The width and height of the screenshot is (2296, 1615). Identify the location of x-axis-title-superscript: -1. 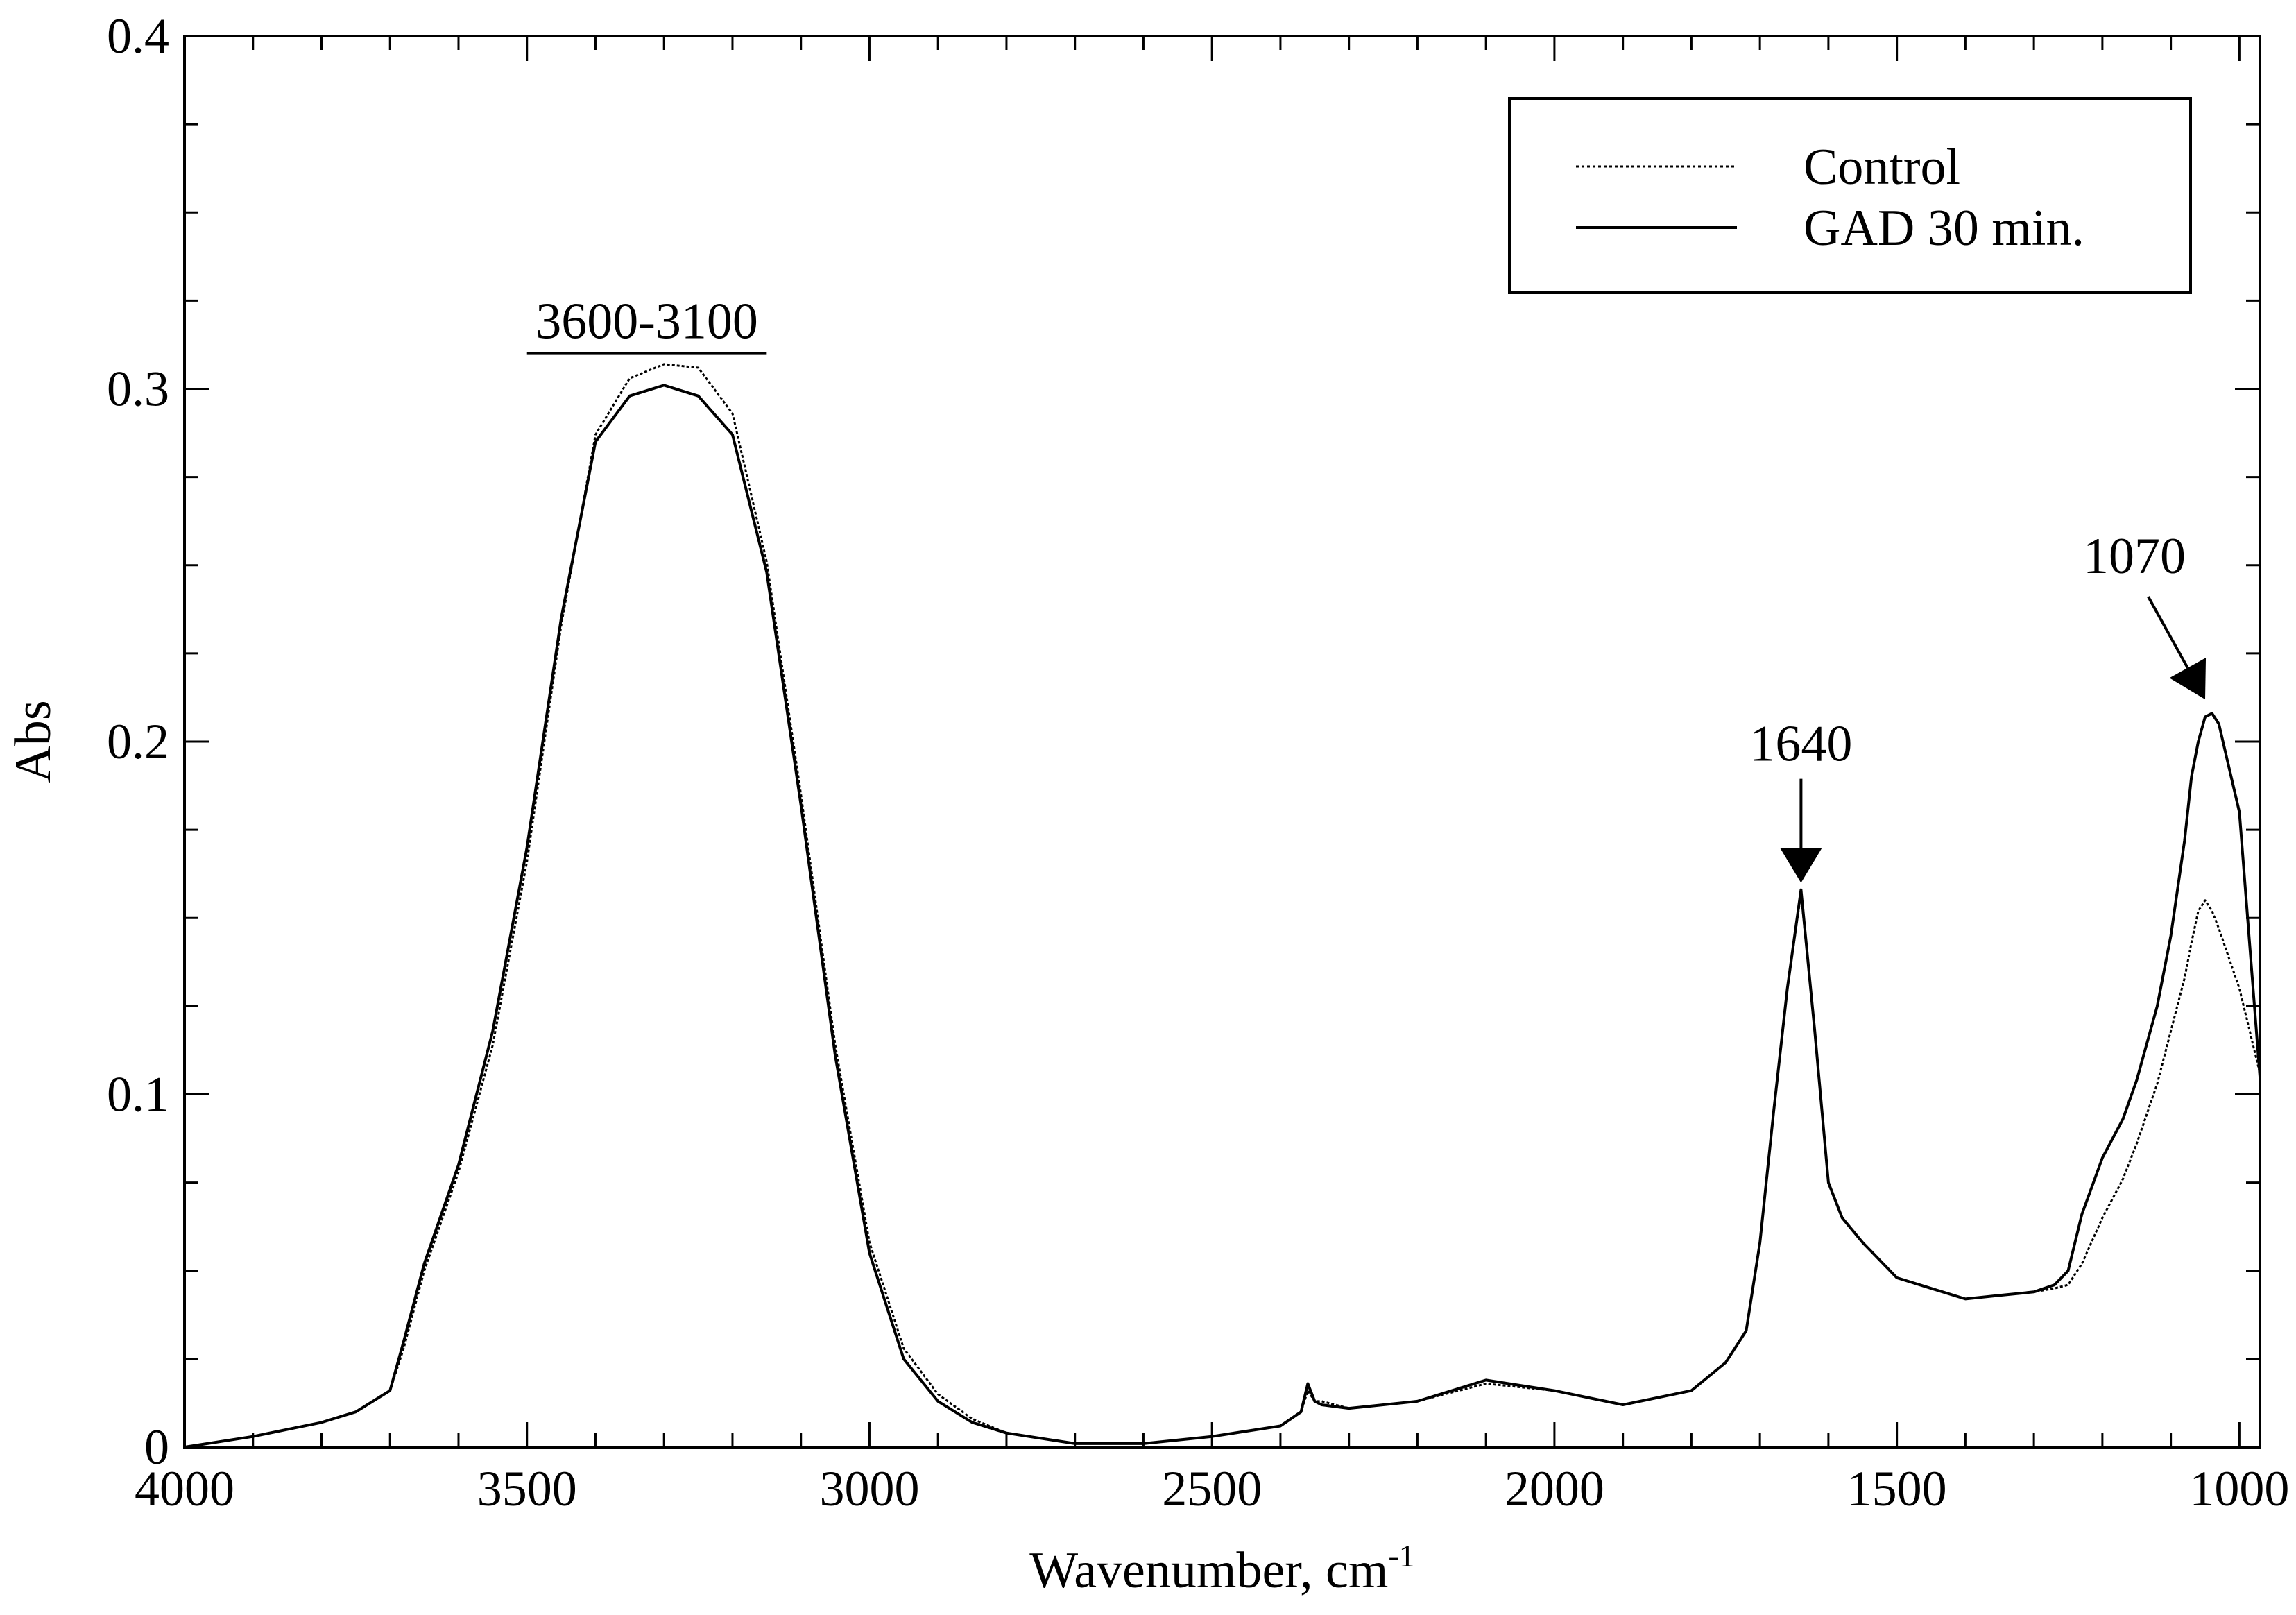
(1401, 1556).